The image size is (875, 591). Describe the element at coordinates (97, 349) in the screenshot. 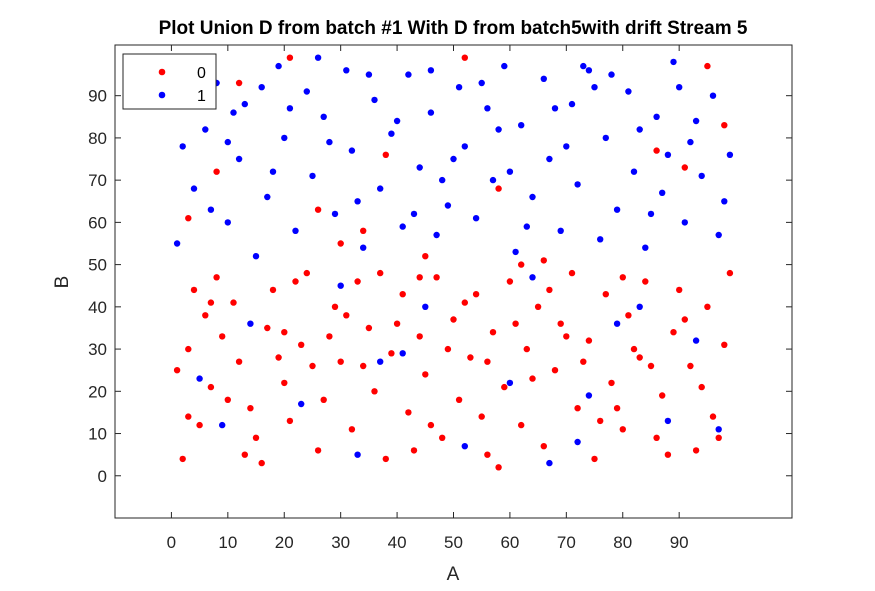

I see `y-tick-label: 30` at that location.